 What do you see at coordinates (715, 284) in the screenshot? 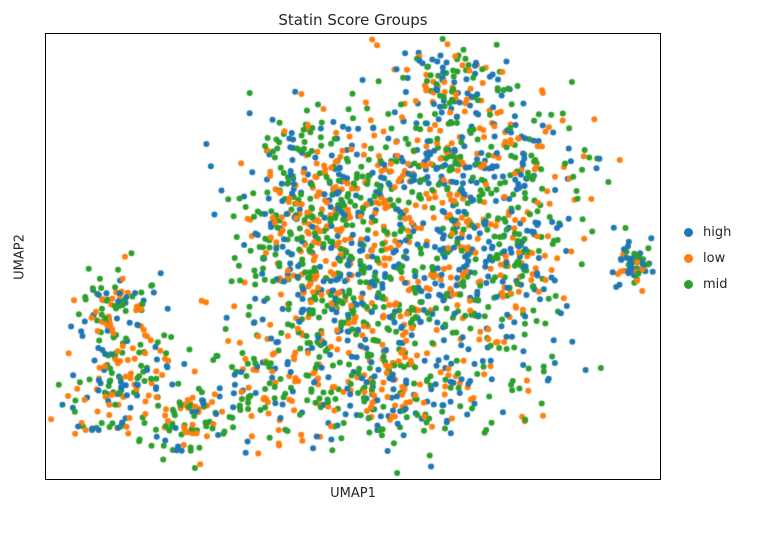
I see `legend-label-mid: mid` at bounding box center [715, 284].